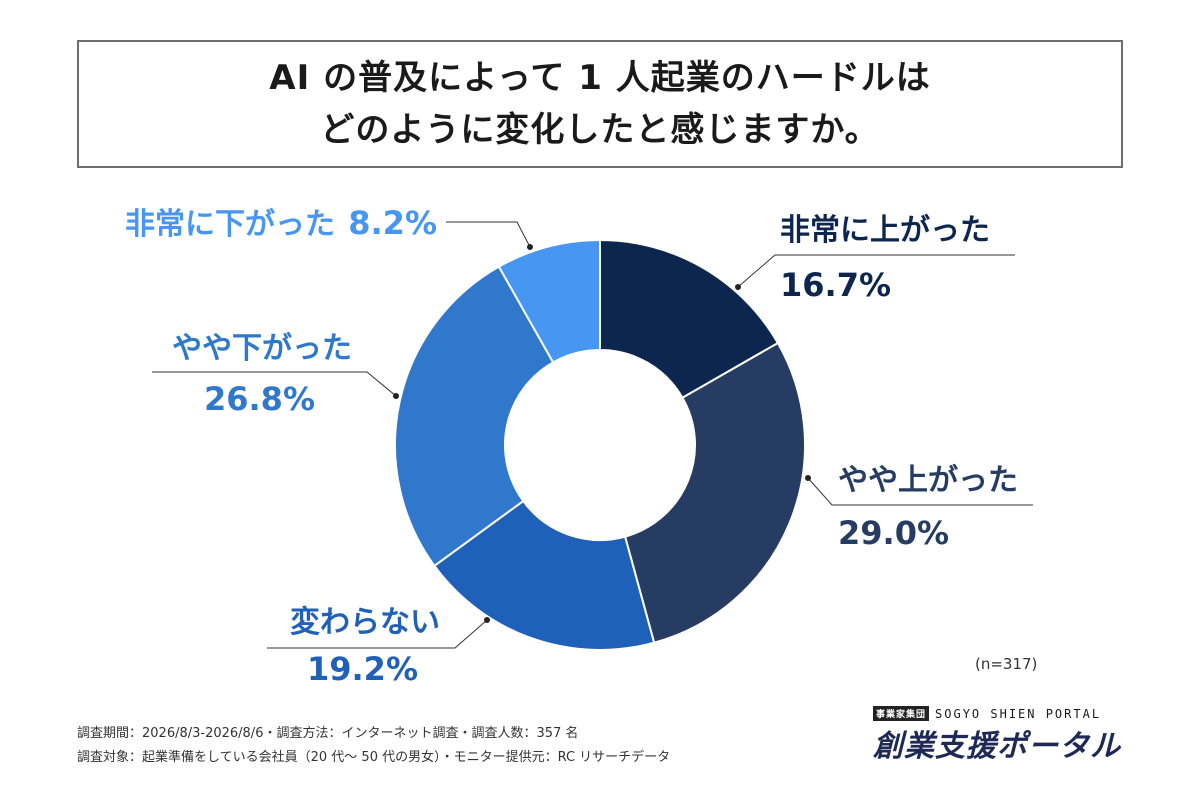 This screenshot has width=1200, height=800. Describe the element at coordinates (262, 348) in the screenshot. I see `slice-label-name-4: やや下がった` at that location.